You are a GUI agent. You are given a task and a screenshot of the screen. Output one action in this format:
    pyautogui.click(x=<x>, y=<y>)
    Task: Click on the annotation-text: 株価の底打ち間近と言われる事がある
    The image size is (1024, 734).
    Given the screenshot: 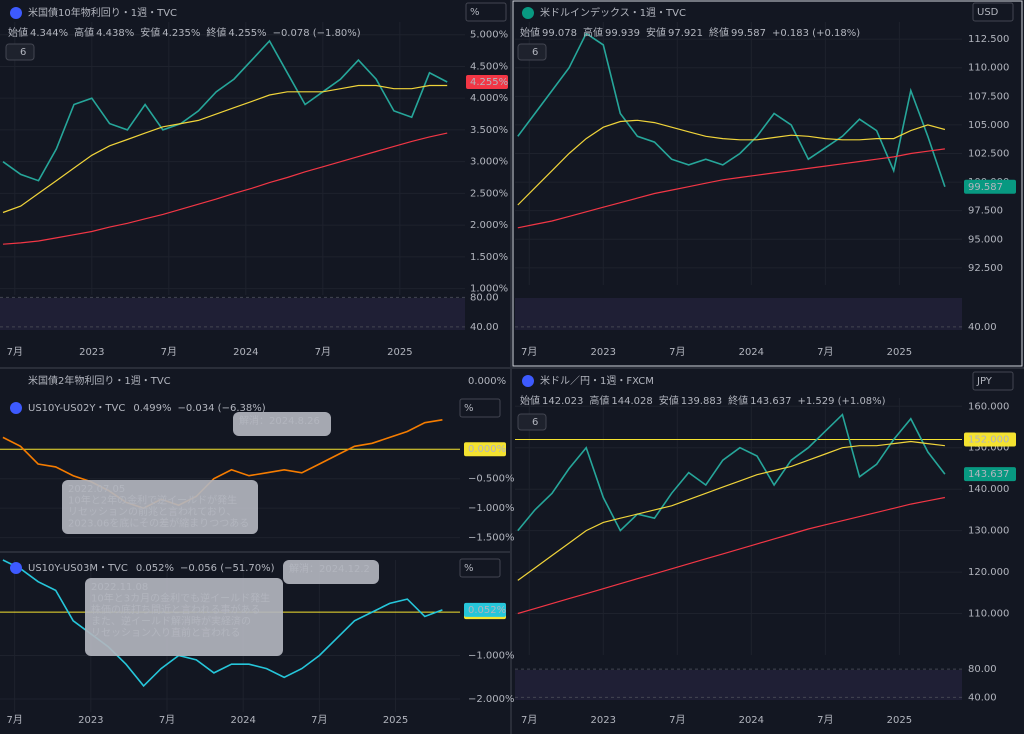 What is the action you would take?
    pyautogui.click(x=176, y=609)
    